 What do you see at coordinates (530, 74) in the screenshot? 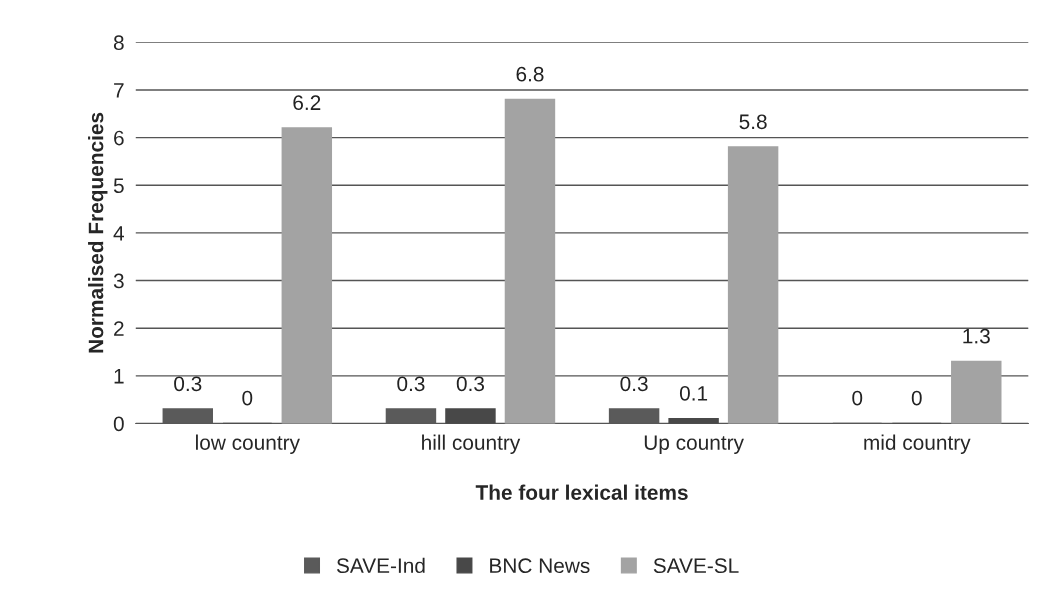
I see `data-label: 6.8` at bounding box center [530, 74].